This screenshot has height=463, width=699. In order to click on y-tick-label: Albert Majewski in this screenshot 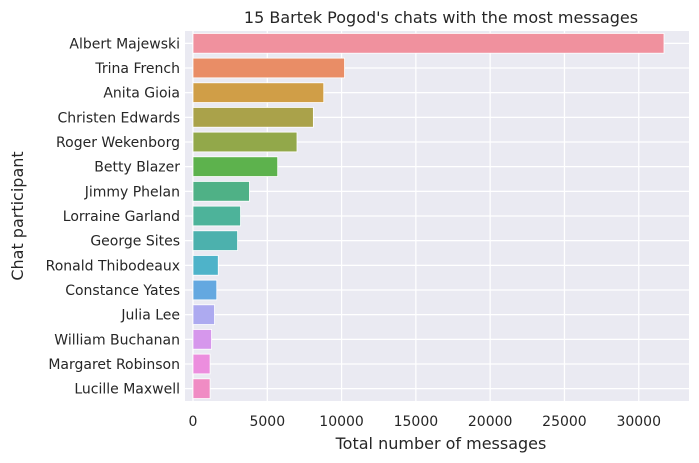, I will do `click(124, 44)`.